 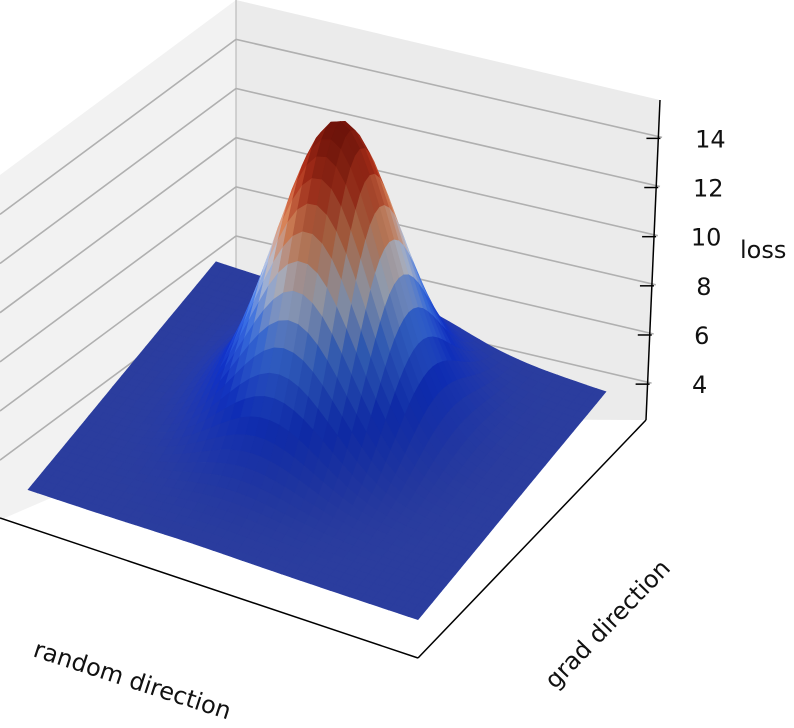 What do you see at coordinates (680, 262) in the screenshot?
I see `z-ticks: 4 6 8 10 12 14` at bounding box center [680, 262].